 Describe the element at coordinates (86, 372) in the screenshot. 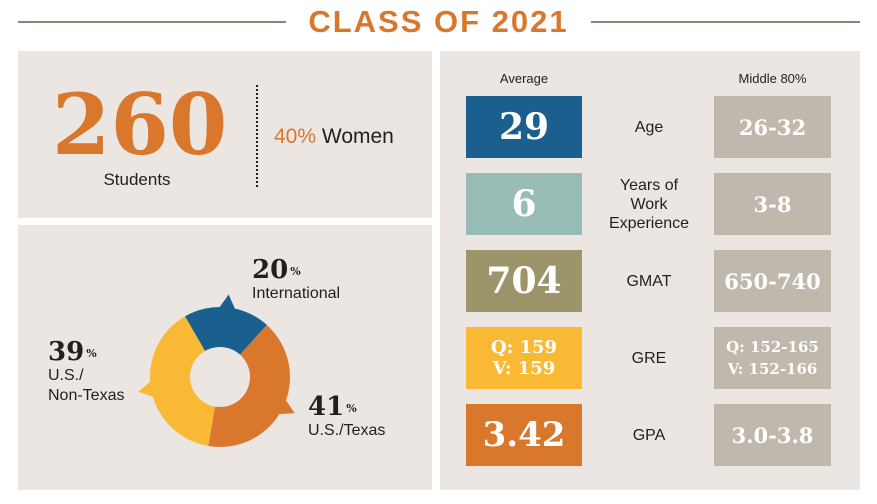

I see `label-non-texas: 39% U.S./ Non-Texas` at that location.